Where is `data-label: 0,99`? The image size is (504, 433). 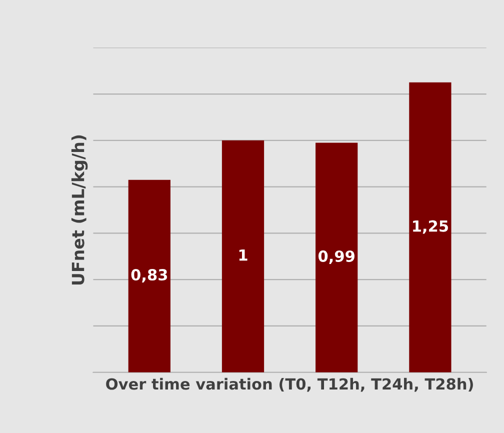 data-label: 0,99 is located at coordinates (336, 257).